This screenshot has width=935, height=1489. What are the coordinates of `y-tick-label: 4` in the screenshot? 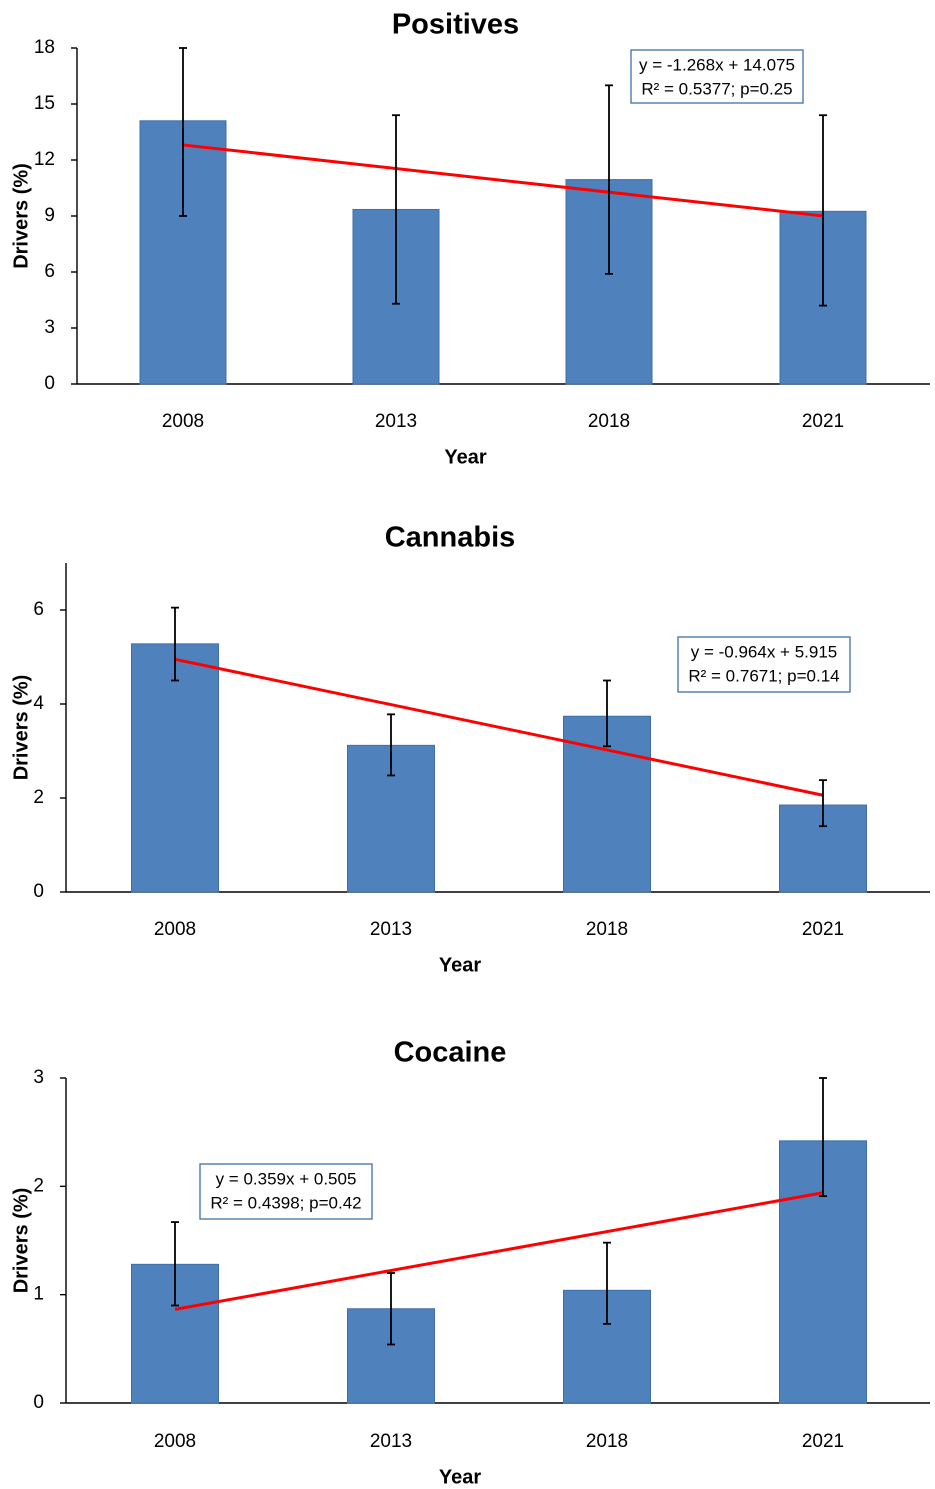 It's located at (38, 703).